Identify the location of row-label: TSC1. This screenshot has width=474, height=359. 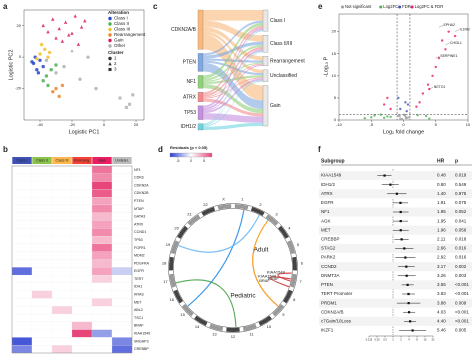
(138, 318).